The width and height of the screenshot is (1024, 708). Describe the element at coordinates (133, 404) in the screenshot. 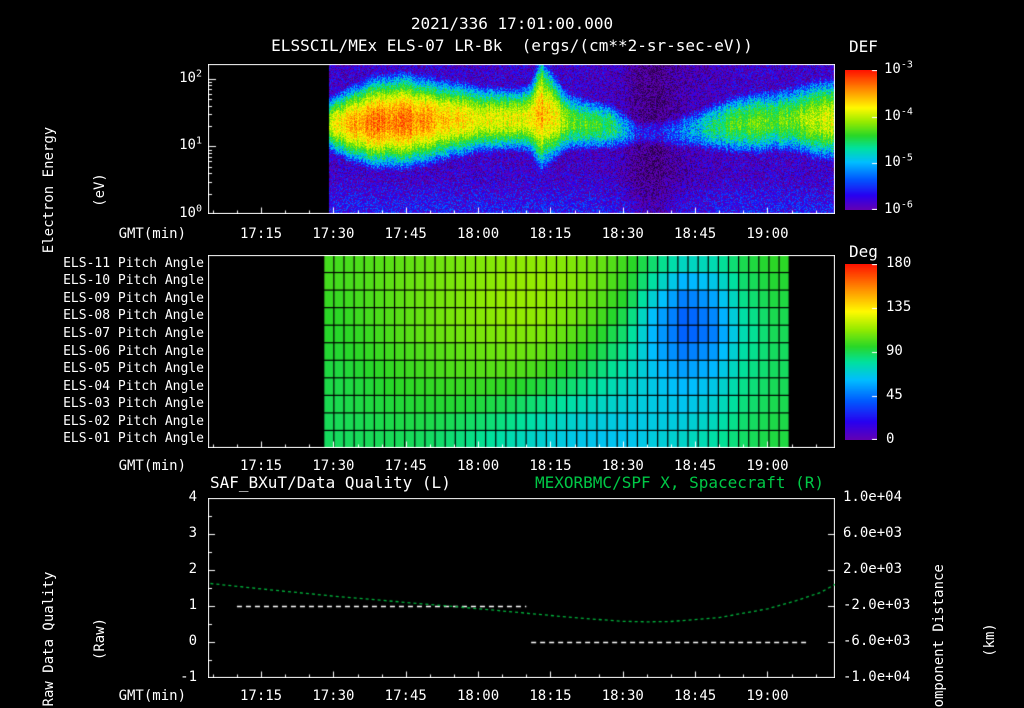

I see `pitch-row-label: ELS-03 Pitch Angle` at that location.